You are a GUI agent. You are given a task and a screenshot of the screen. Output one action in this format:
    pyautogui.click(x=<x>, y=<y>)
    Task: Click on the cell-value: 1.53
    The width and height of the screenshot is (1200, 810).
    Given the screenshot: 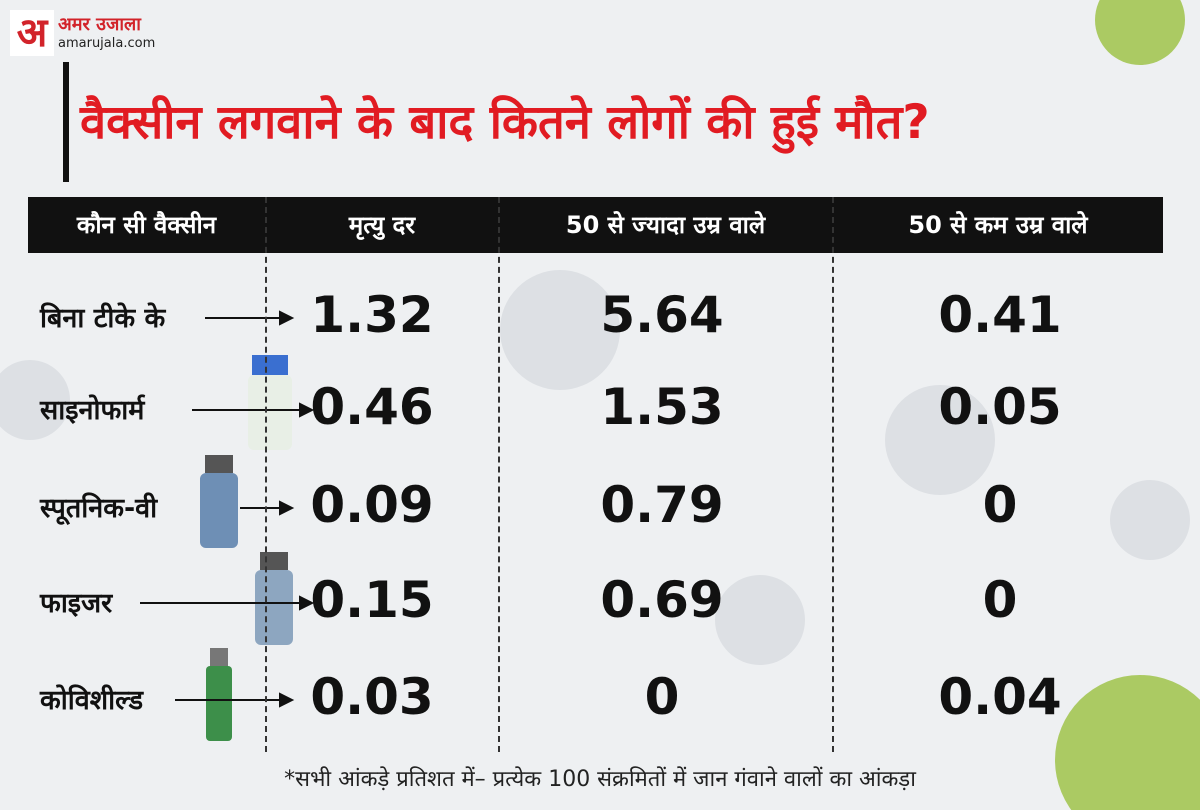 What is the action you would take?
    pyautogui.click(x=662, y=407)
    